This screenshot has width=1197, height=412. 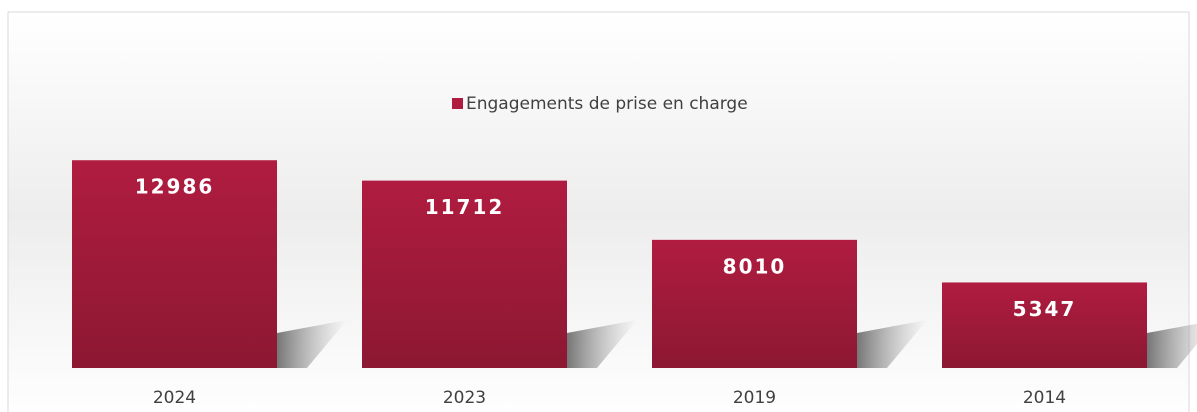 I want to click on legend-marker, so click(x=457, y=103).